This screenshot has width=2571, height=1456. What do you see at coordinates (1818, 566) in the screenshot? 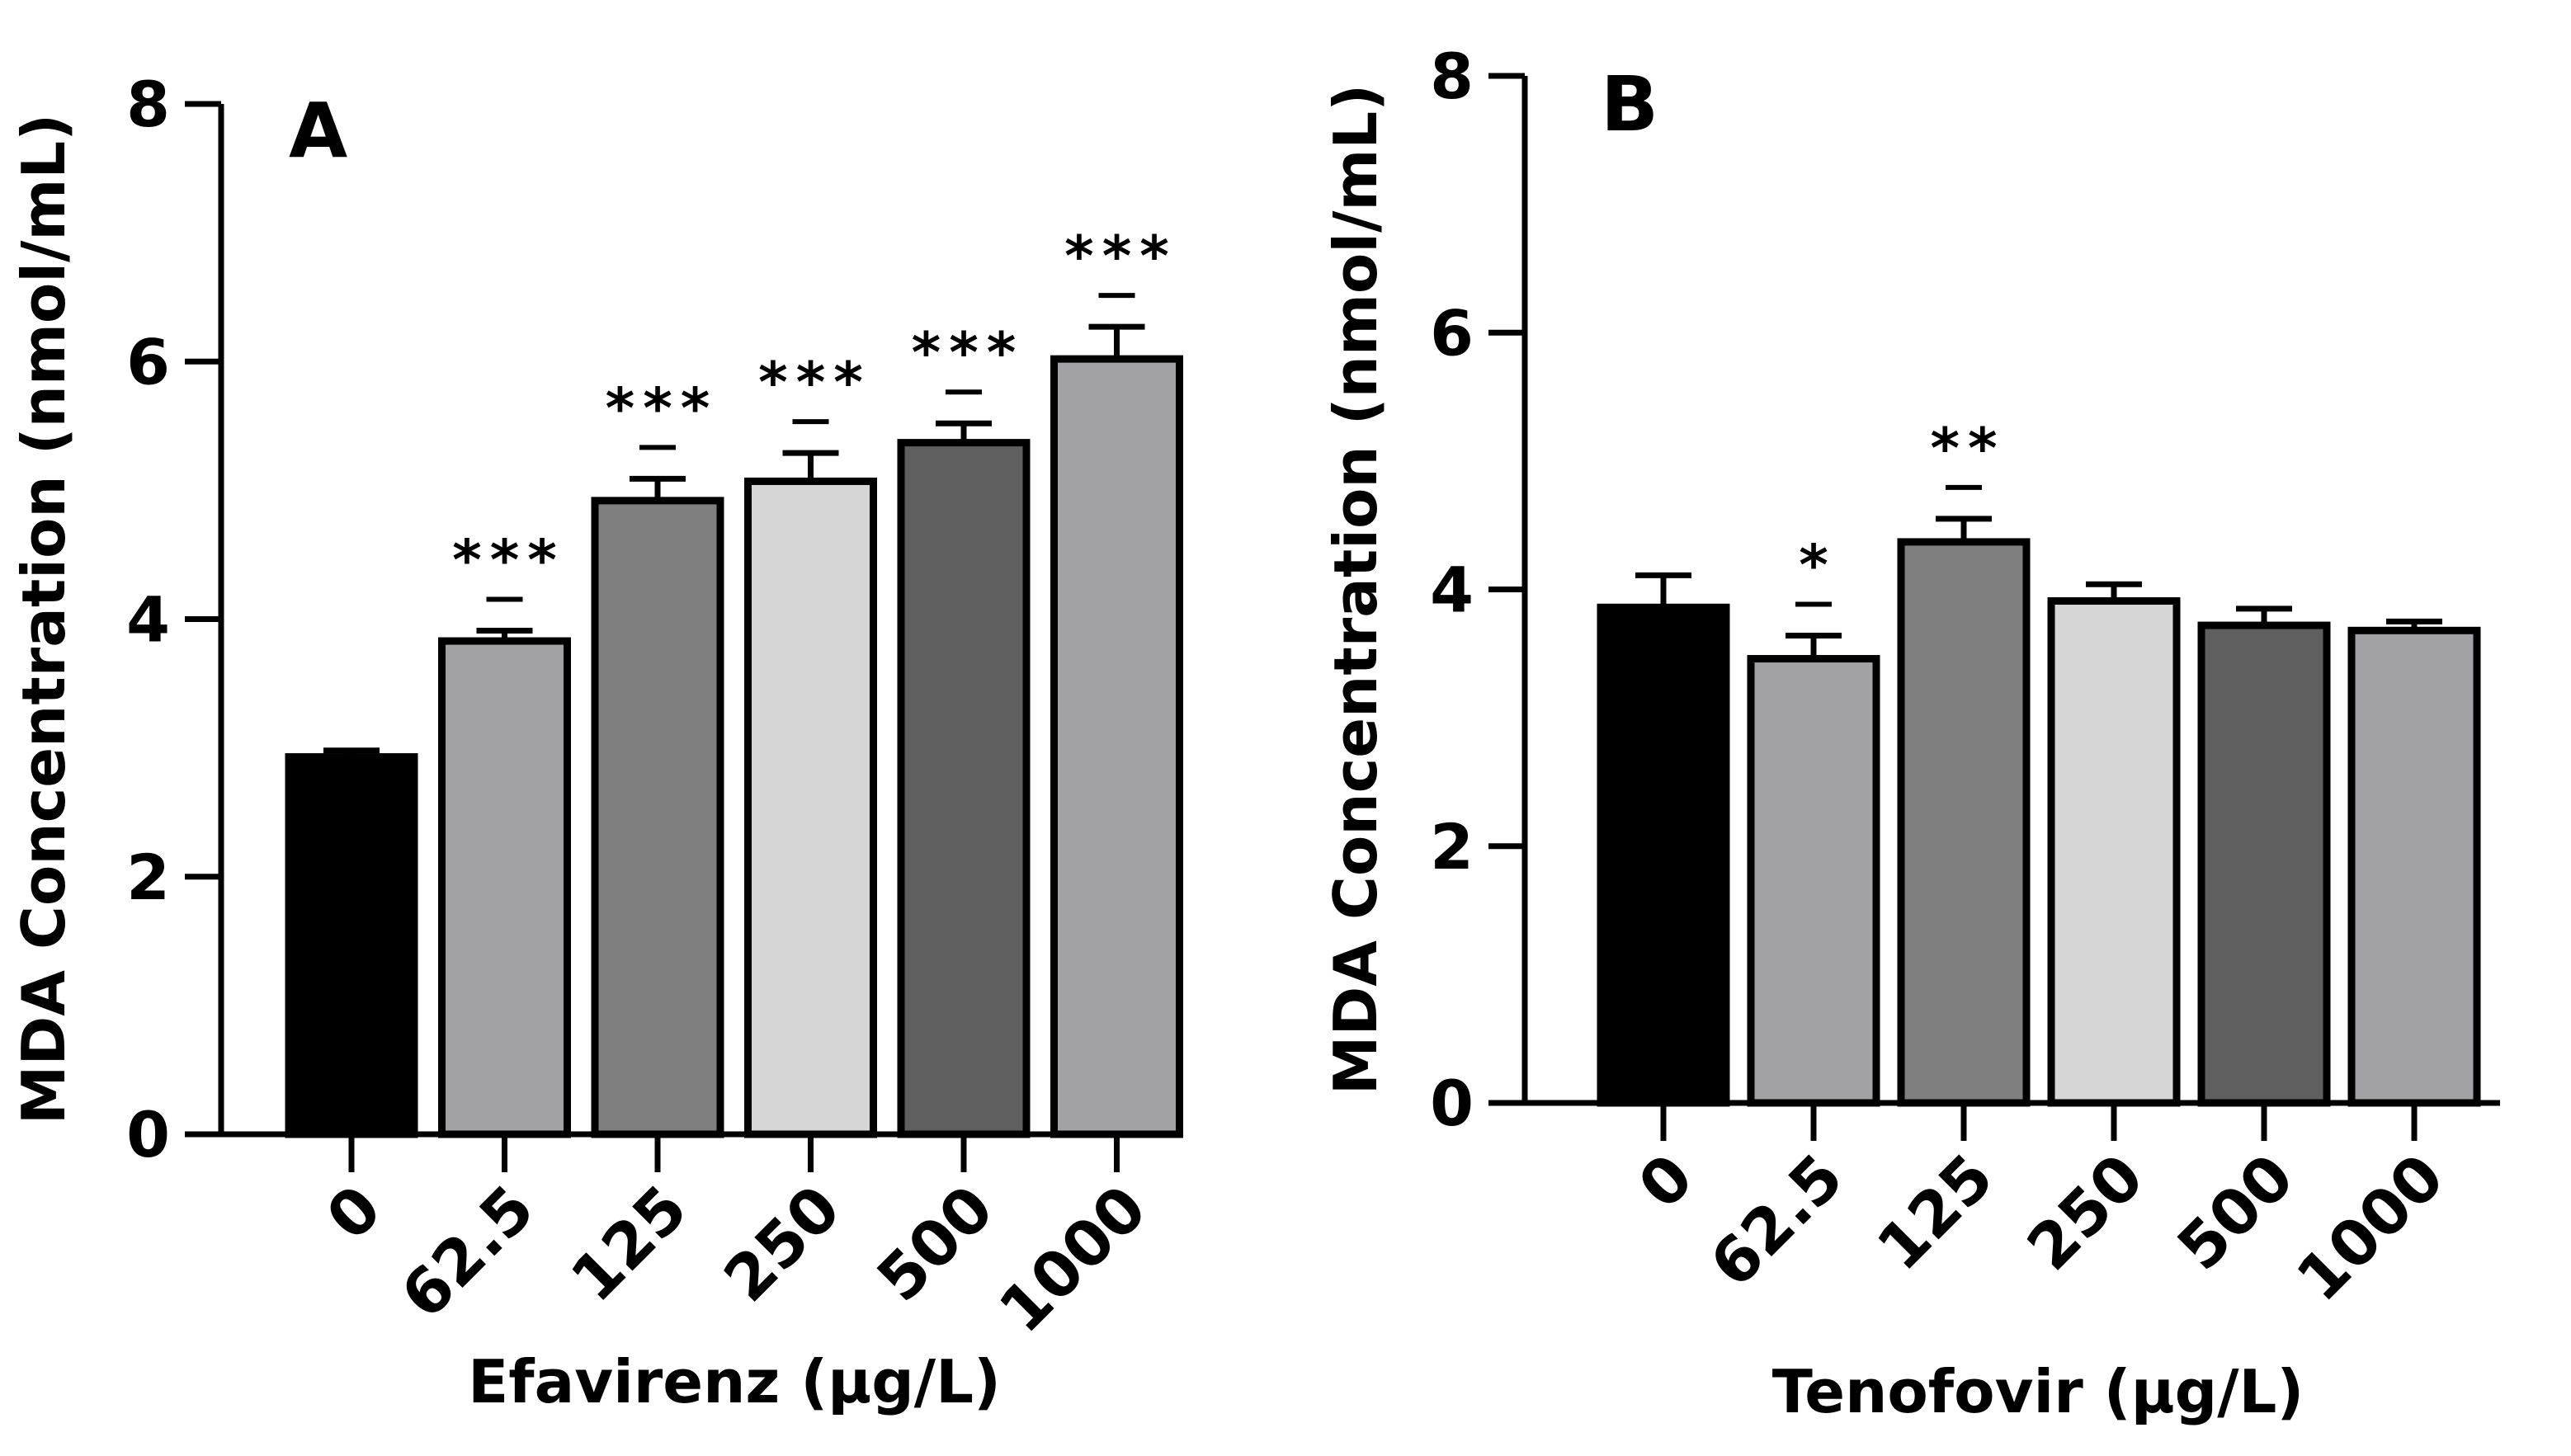
I see `significance-label: *` at bounding box center [1818, 566].